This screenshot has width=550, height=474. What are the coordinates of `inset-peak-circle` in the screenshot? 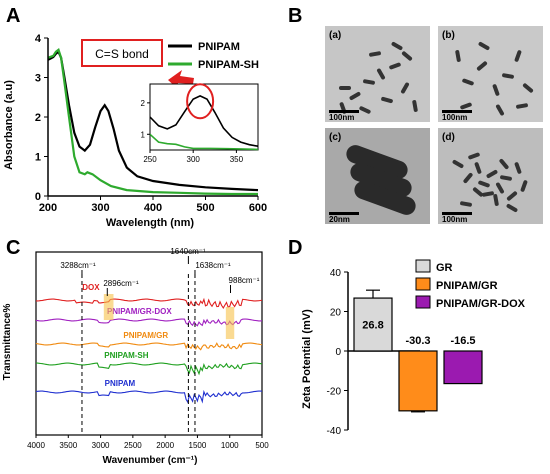 It's located at (200, 101).